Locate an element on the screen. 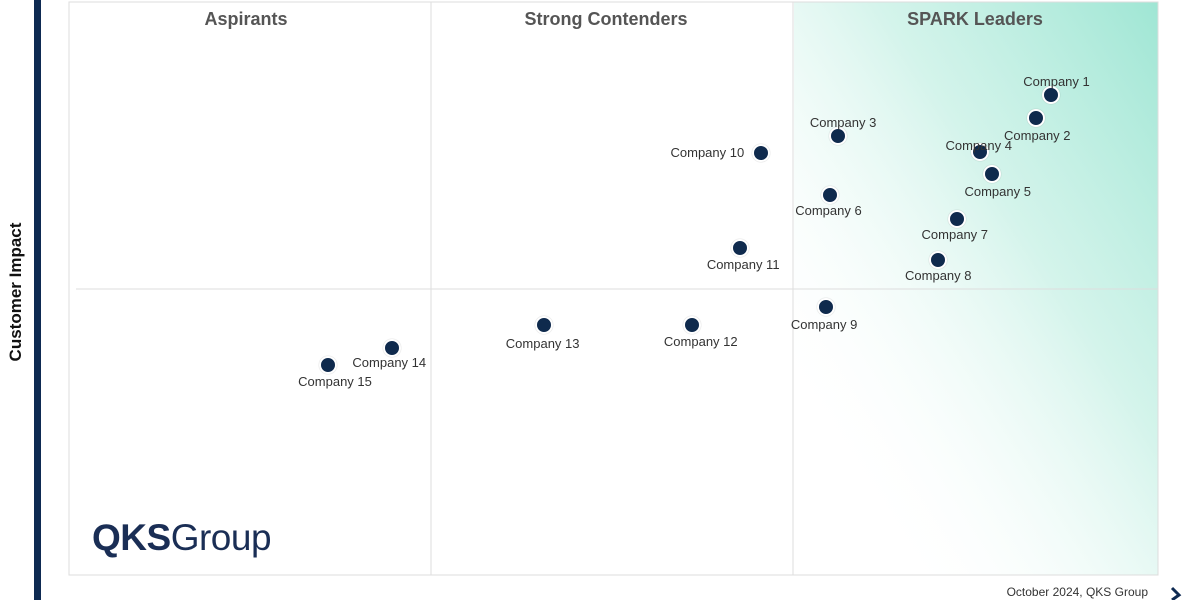  data-point-label: Company 7 is located at coordinates (955, 234).